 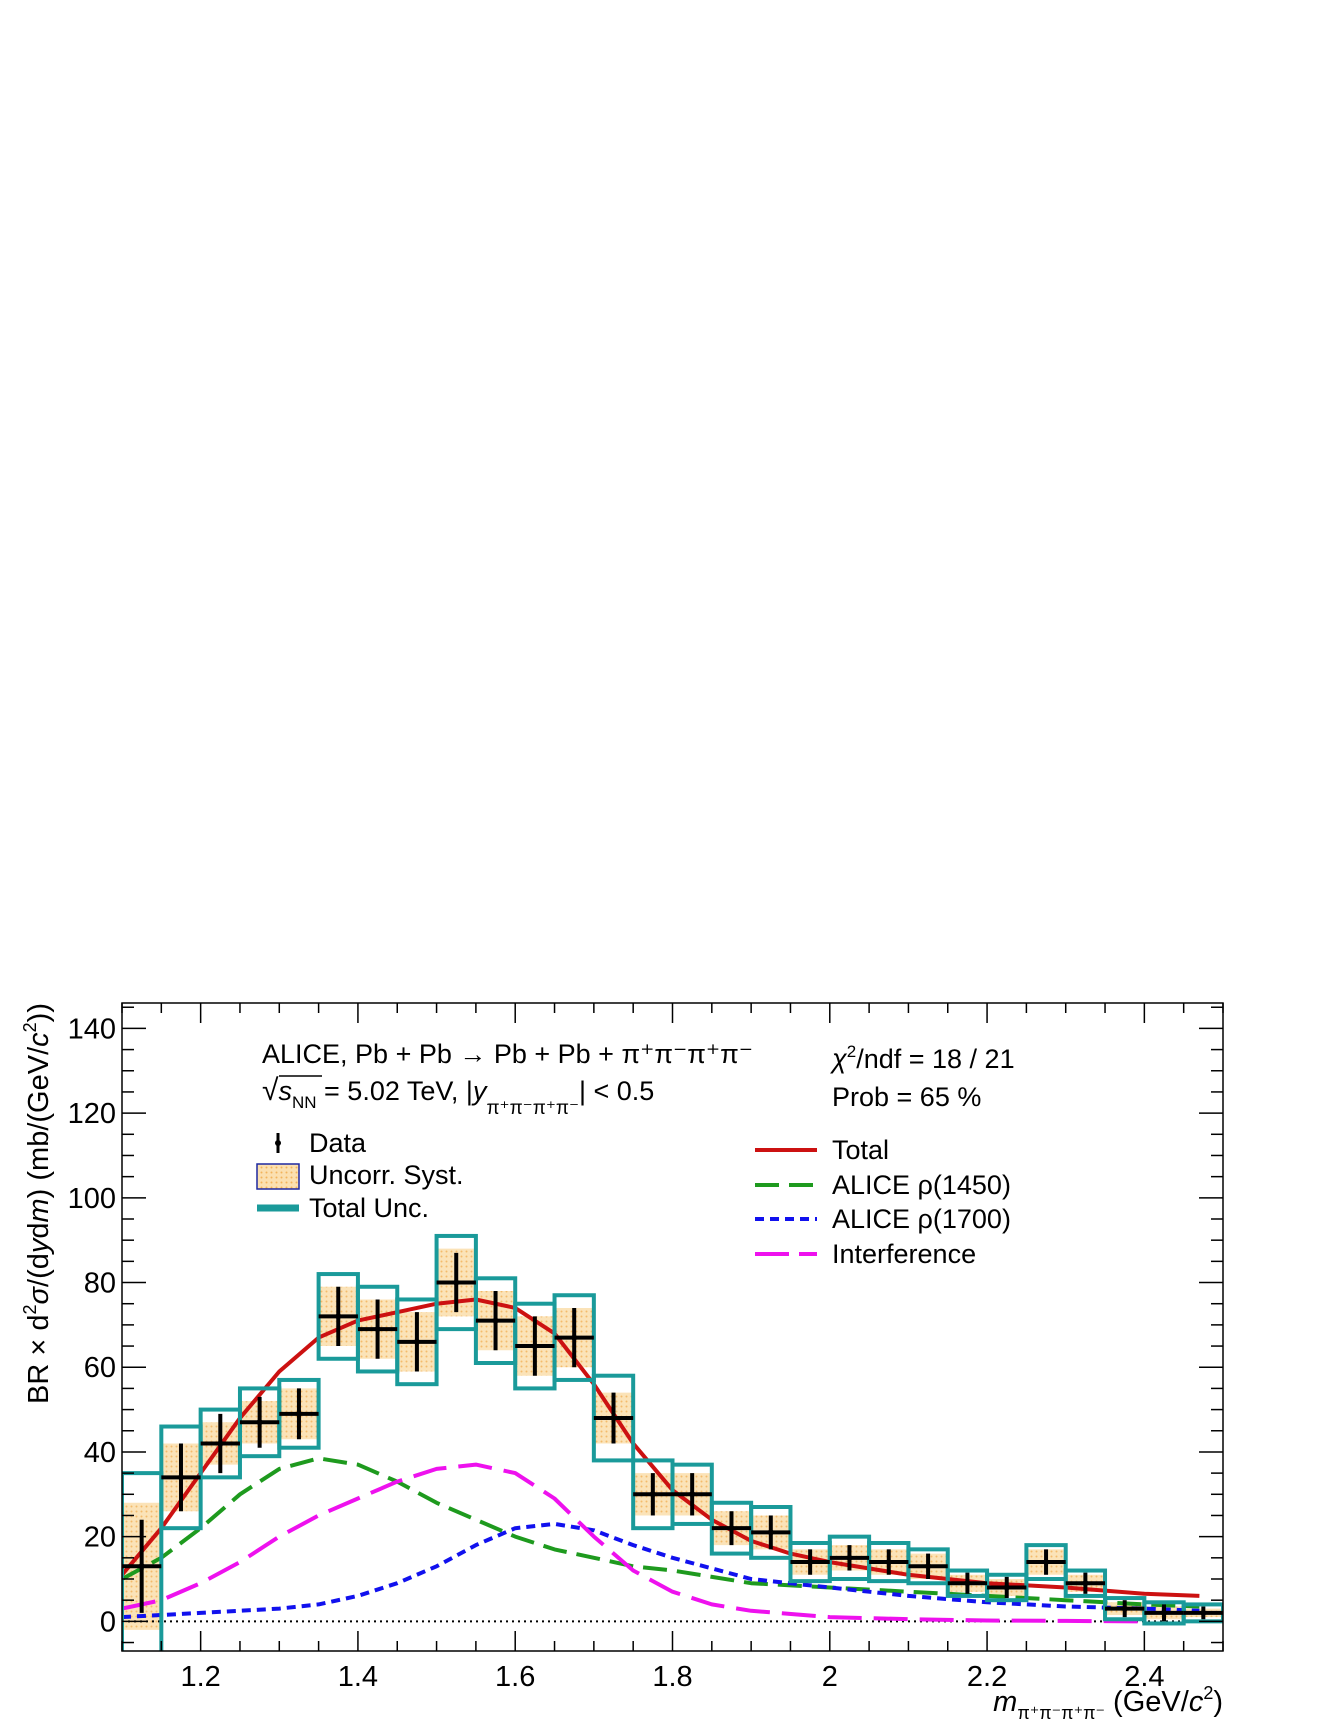 I want to click on y-post: ) (mb/(GeV/, so click(x=39, y=1122).